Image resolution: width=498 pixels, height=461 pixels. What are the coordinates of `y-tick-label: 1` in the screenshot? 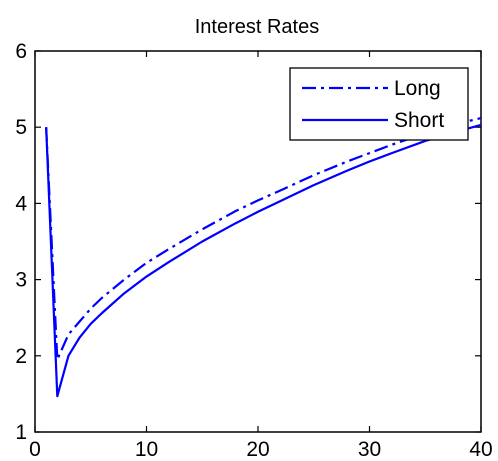 It's located at (21, 432).